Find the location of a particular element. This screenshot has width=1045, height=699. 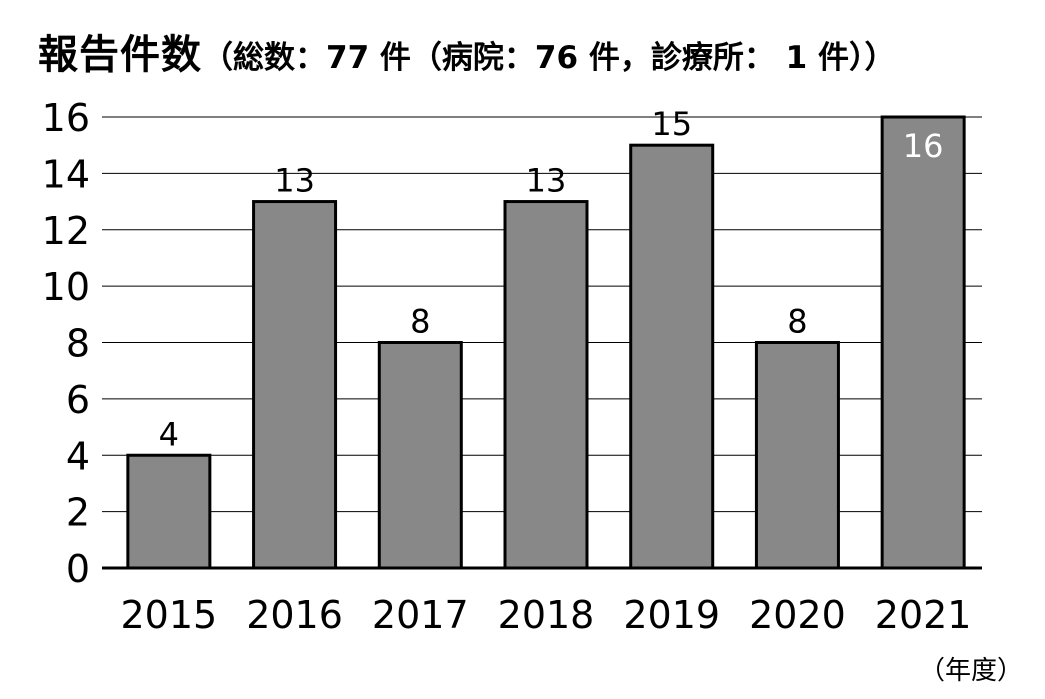

x-tick-label: 2020 is located at coordinates (797, 615).